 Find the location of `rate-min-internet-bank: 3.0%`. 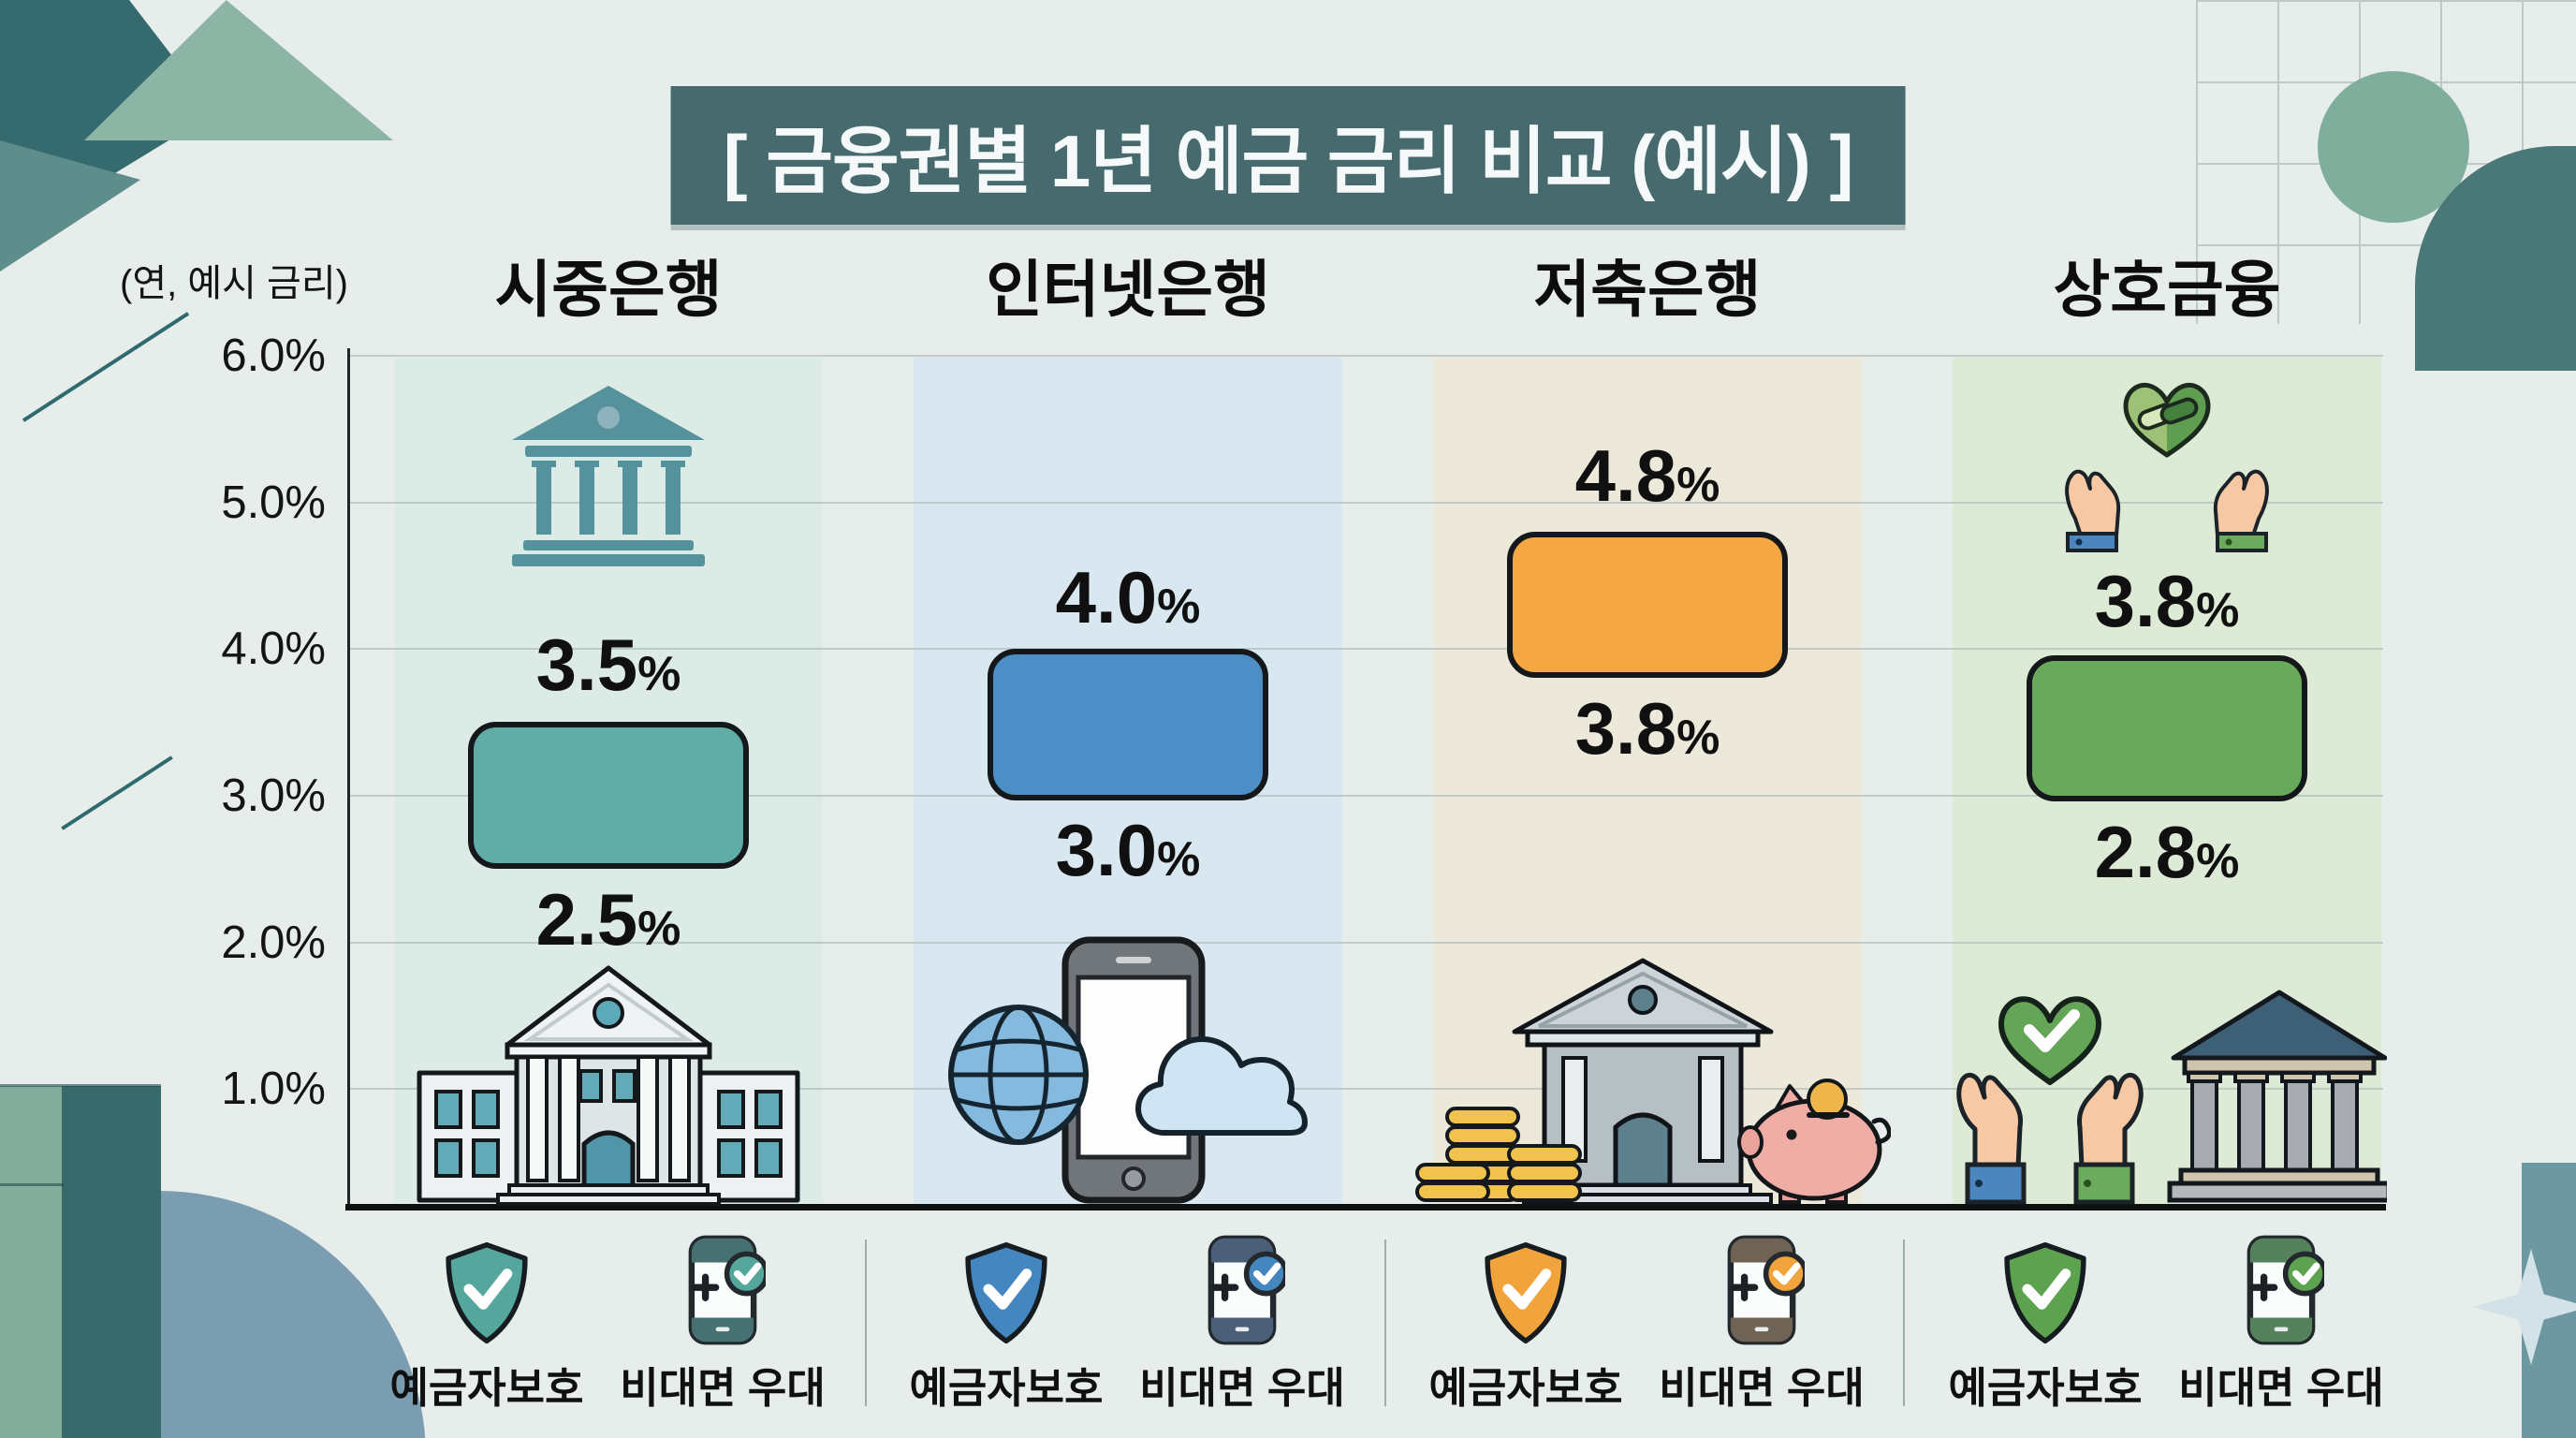

rate-min-internet-bank: 3.0% is located at coordinates (1128, 861).